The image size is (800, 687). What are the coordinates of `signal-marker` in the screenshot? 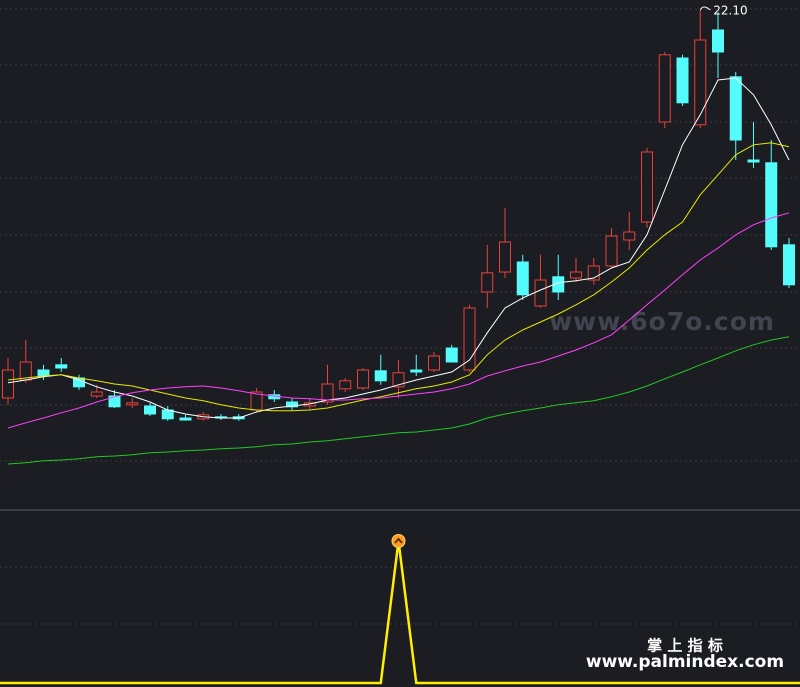 It's located at (398, 541).